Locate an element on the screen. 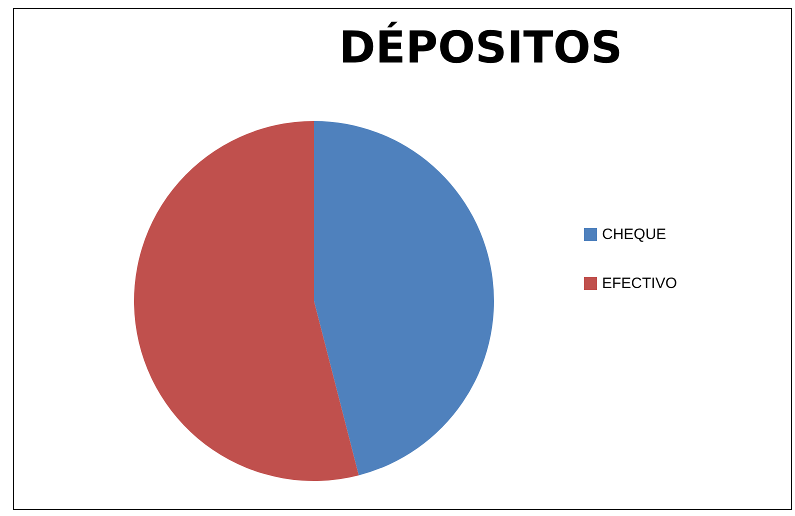 The height and width of the screenshot is (516, 795). legend-label: CHEQUE is located at coordinates (634, 234).